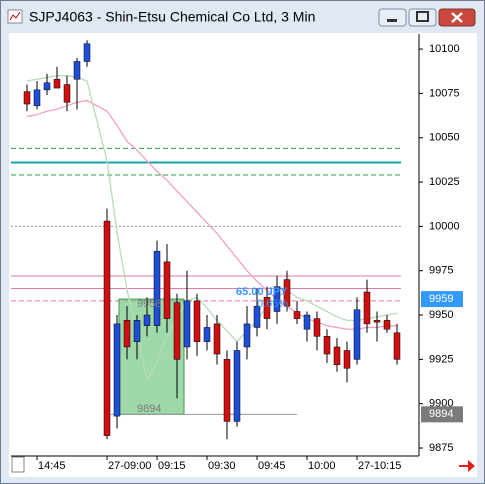 Image resolution: width=485 pixels, height=484 pixels. I want to click on x-tick-label: 09:15, so click(172, 466).